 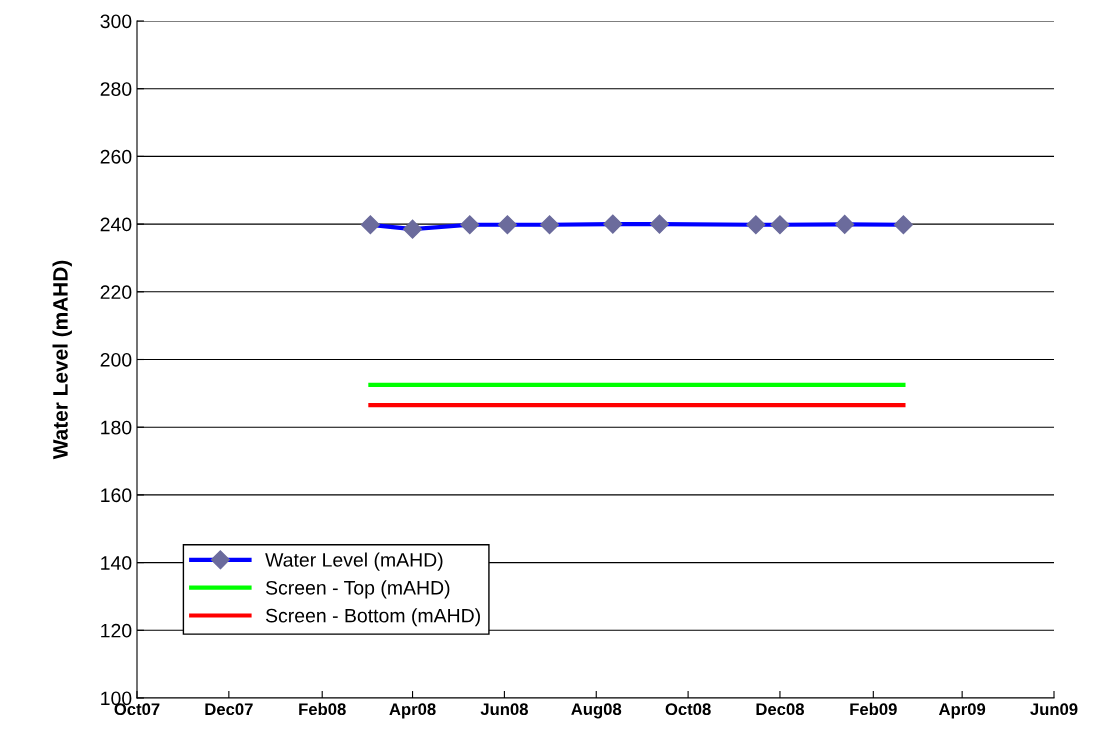 What do you see at coordinates (357, 589) in the screenshot?
I see `legend-label: Screen - Top (mAHD)` at bounding box center [357, 589].